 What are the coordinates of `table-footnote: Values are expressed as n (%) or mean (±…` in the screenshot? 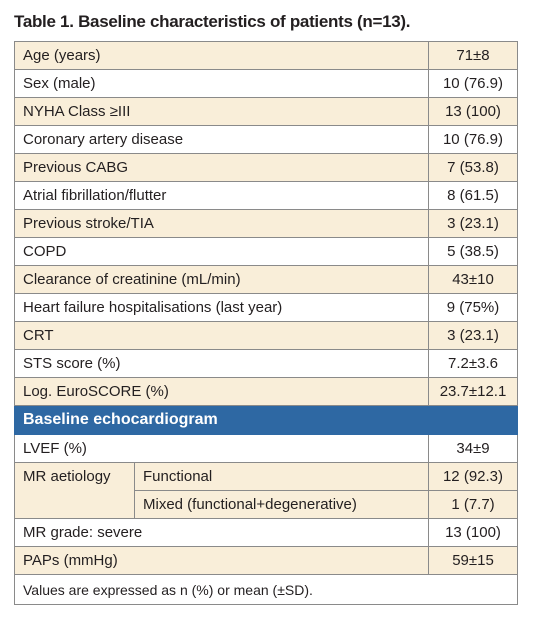 It's located at (266, 589).